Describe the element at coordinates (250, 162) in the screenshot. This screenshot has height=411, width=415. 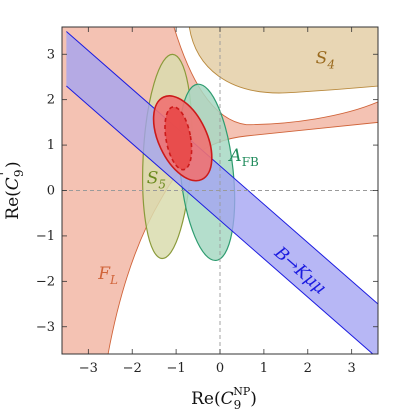
I see `afb-label-subscript: FB` at that location.